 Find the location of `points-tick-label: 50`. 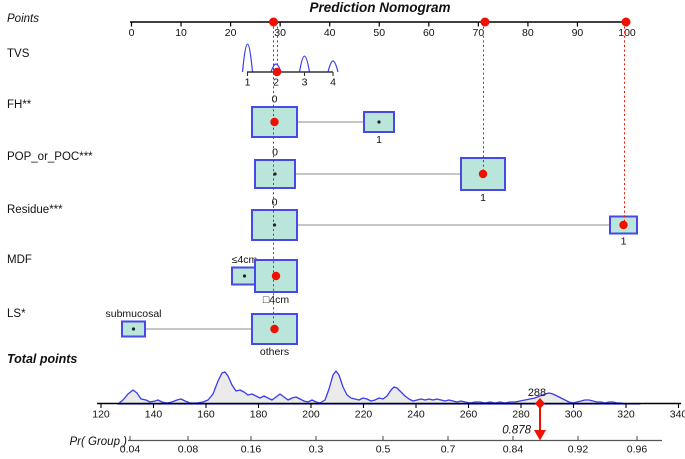

points-tick-label: 50 is located at coordinates (379, 33).